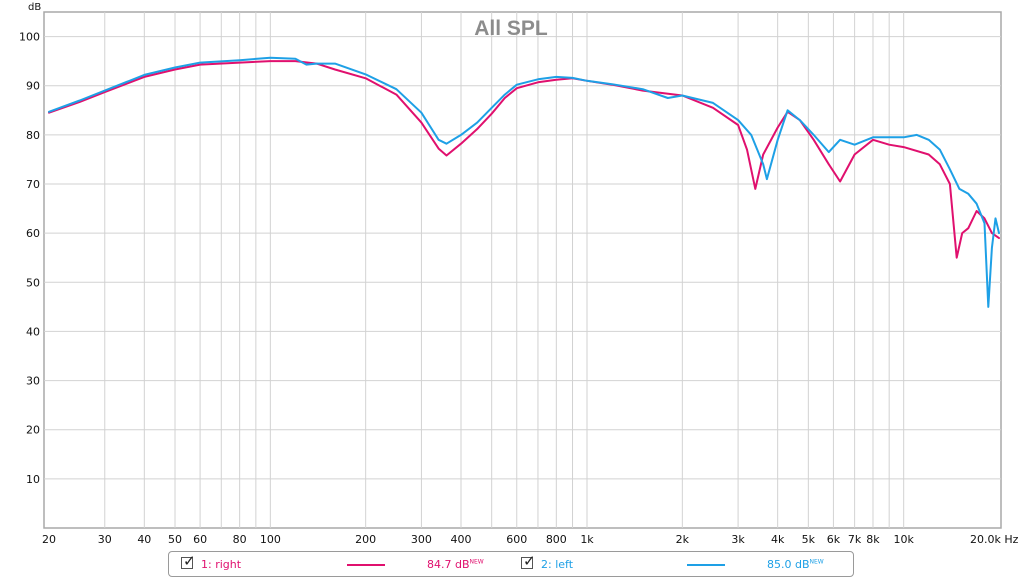  What do you see at coordinates (834, 539) in the screenshot?
I see `x-tick-label: 6k` at bounding box center [834, 539].